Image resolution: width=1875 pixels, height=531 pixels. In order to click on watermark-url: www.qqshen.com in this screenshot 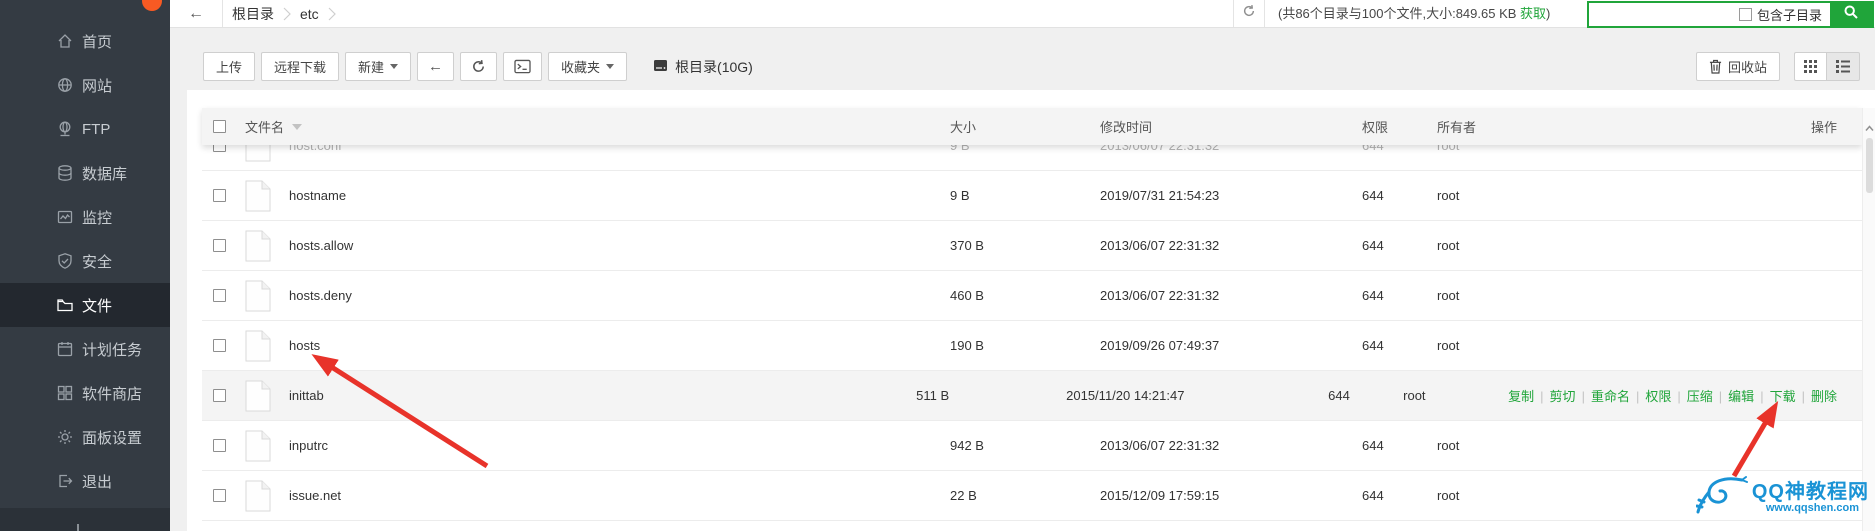, I will do `click(1812, 508)`.